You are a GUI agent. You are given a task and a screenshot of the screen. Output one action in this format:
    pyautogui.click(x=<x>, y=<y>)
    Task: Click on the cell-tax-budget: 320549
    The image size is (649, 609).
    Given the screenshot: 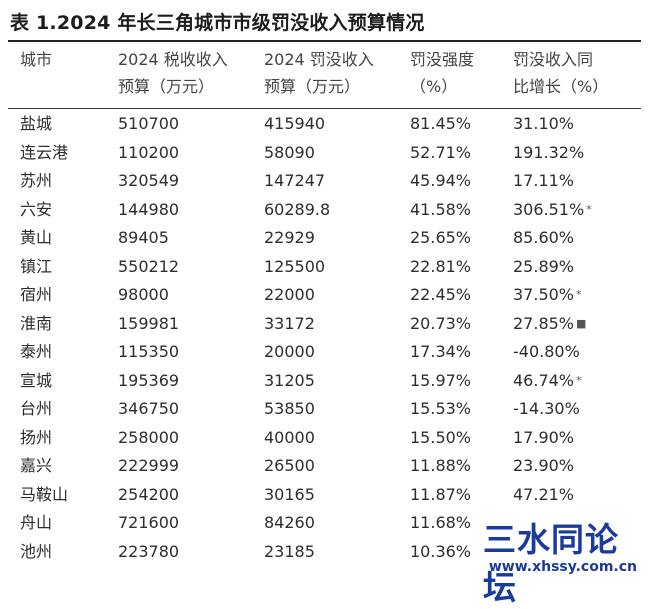 What is the action you would take?
    pyautogui.click(x=148, y=181)
    